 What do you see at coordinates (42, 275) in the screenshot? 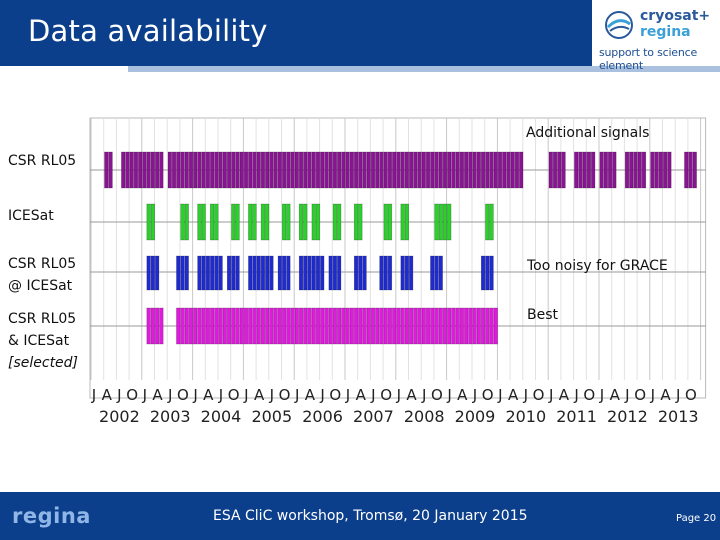
I see `row-label-csr-at-icesat: CSR RL05 @ ICESat` at bounding box center [42, 275].